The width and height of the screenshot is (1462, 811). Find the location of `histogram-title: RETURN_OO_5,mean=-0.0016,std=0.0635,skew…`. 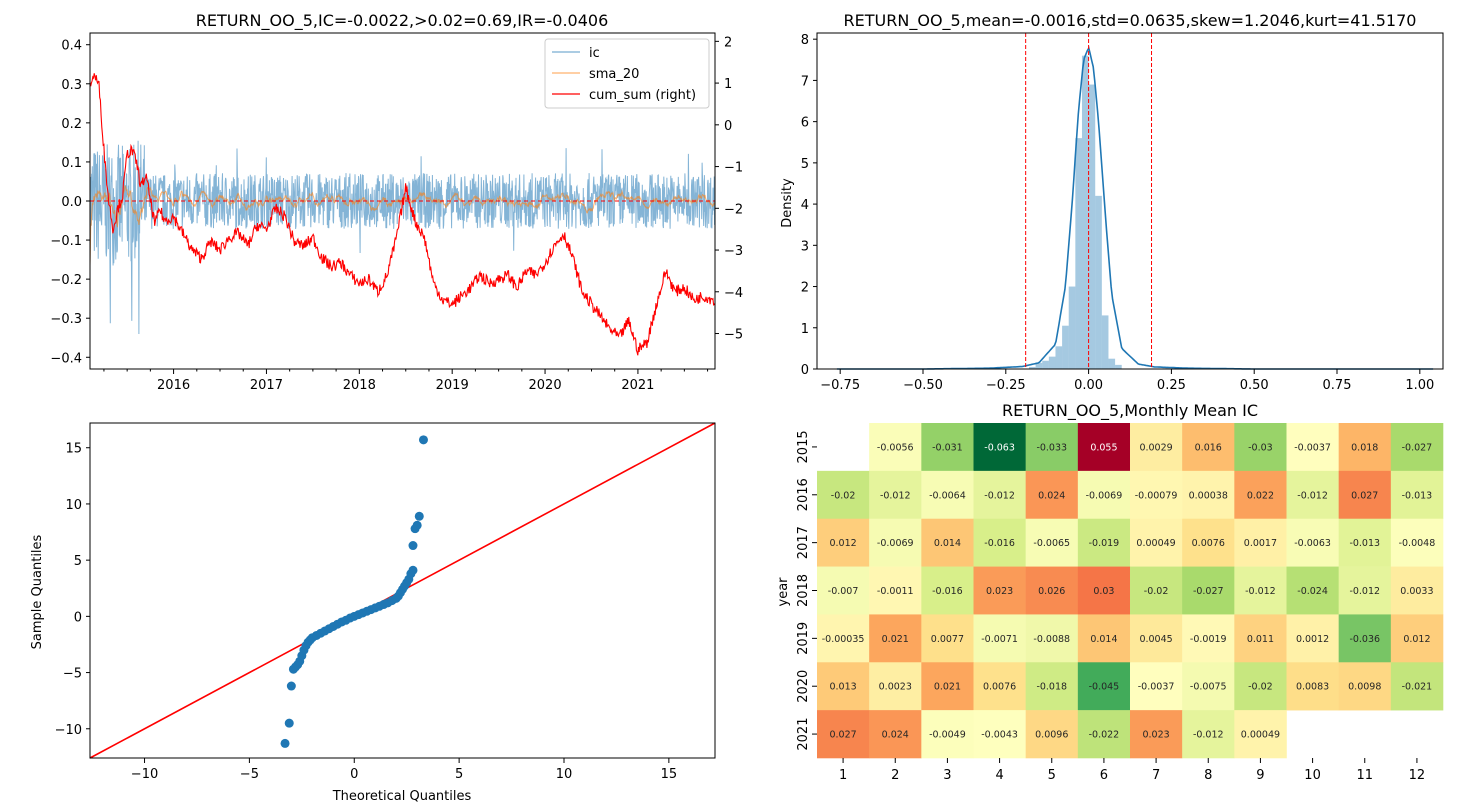

histogram-title: RETURN_OO_5,mean=-0.0016,std=0.0635,skew… is located at coordinates (1130, 21).